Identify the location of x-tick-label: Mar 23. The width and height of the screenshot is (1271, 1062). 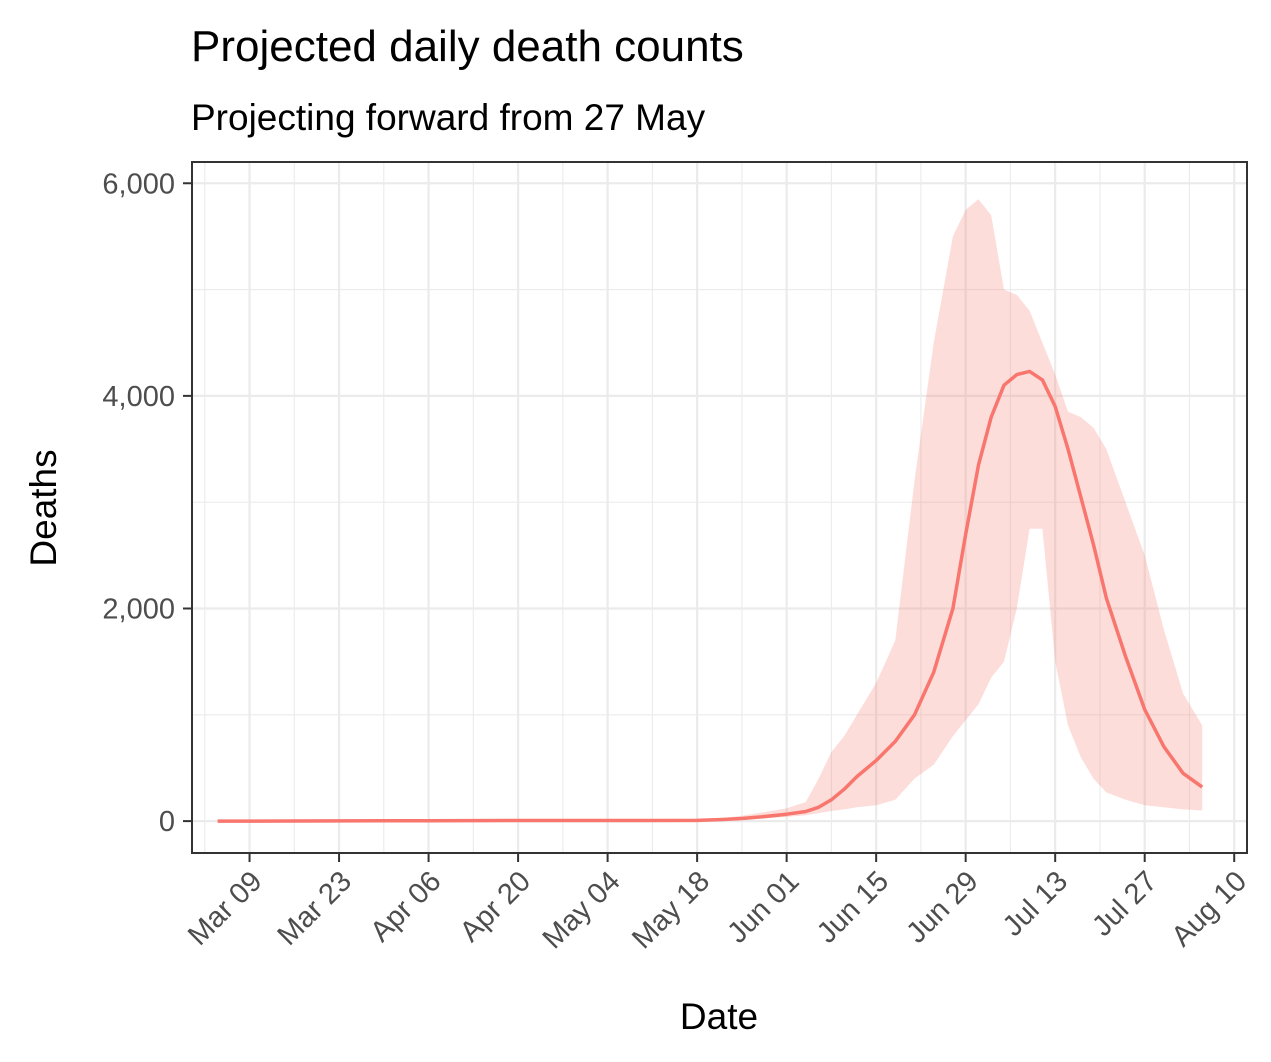
(315, 908).